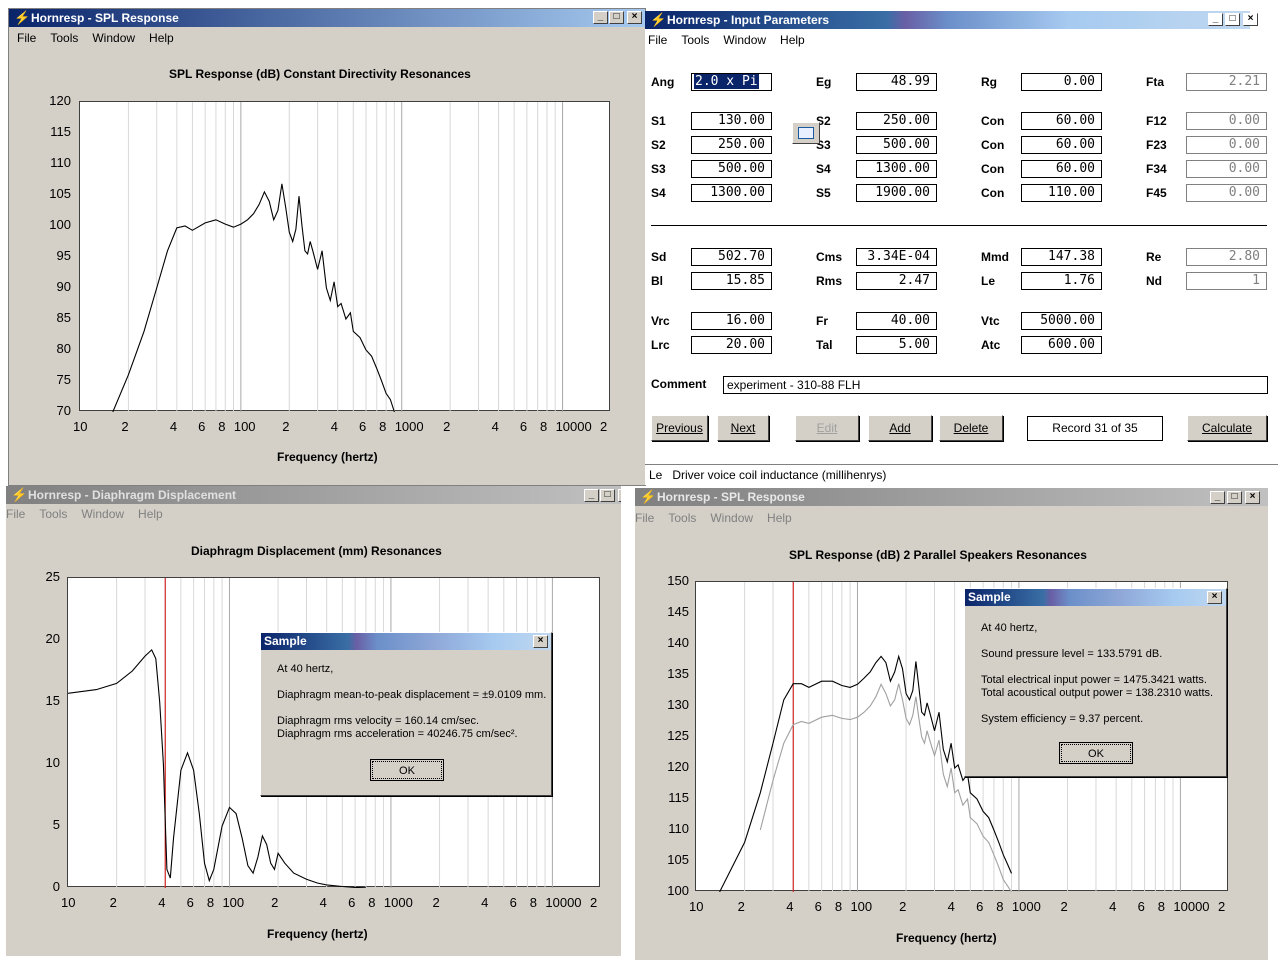  What do you see at coordinates (173, 426) in the screenshot?
I see `x-tick-label: 4` at bounding box center [173, 426].